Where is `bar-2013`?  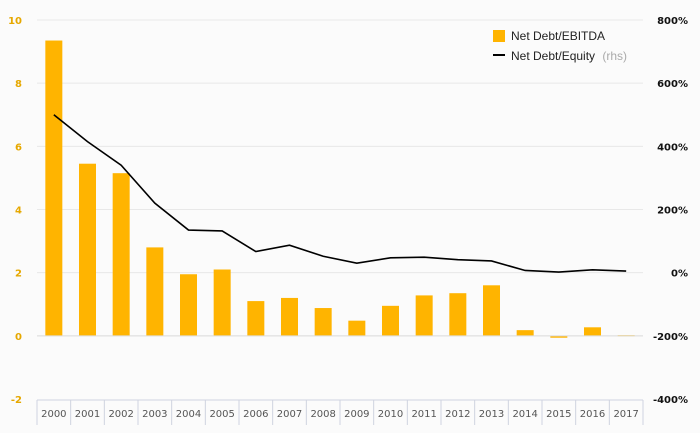
bar-2013 is located at coordinates (491, 310).